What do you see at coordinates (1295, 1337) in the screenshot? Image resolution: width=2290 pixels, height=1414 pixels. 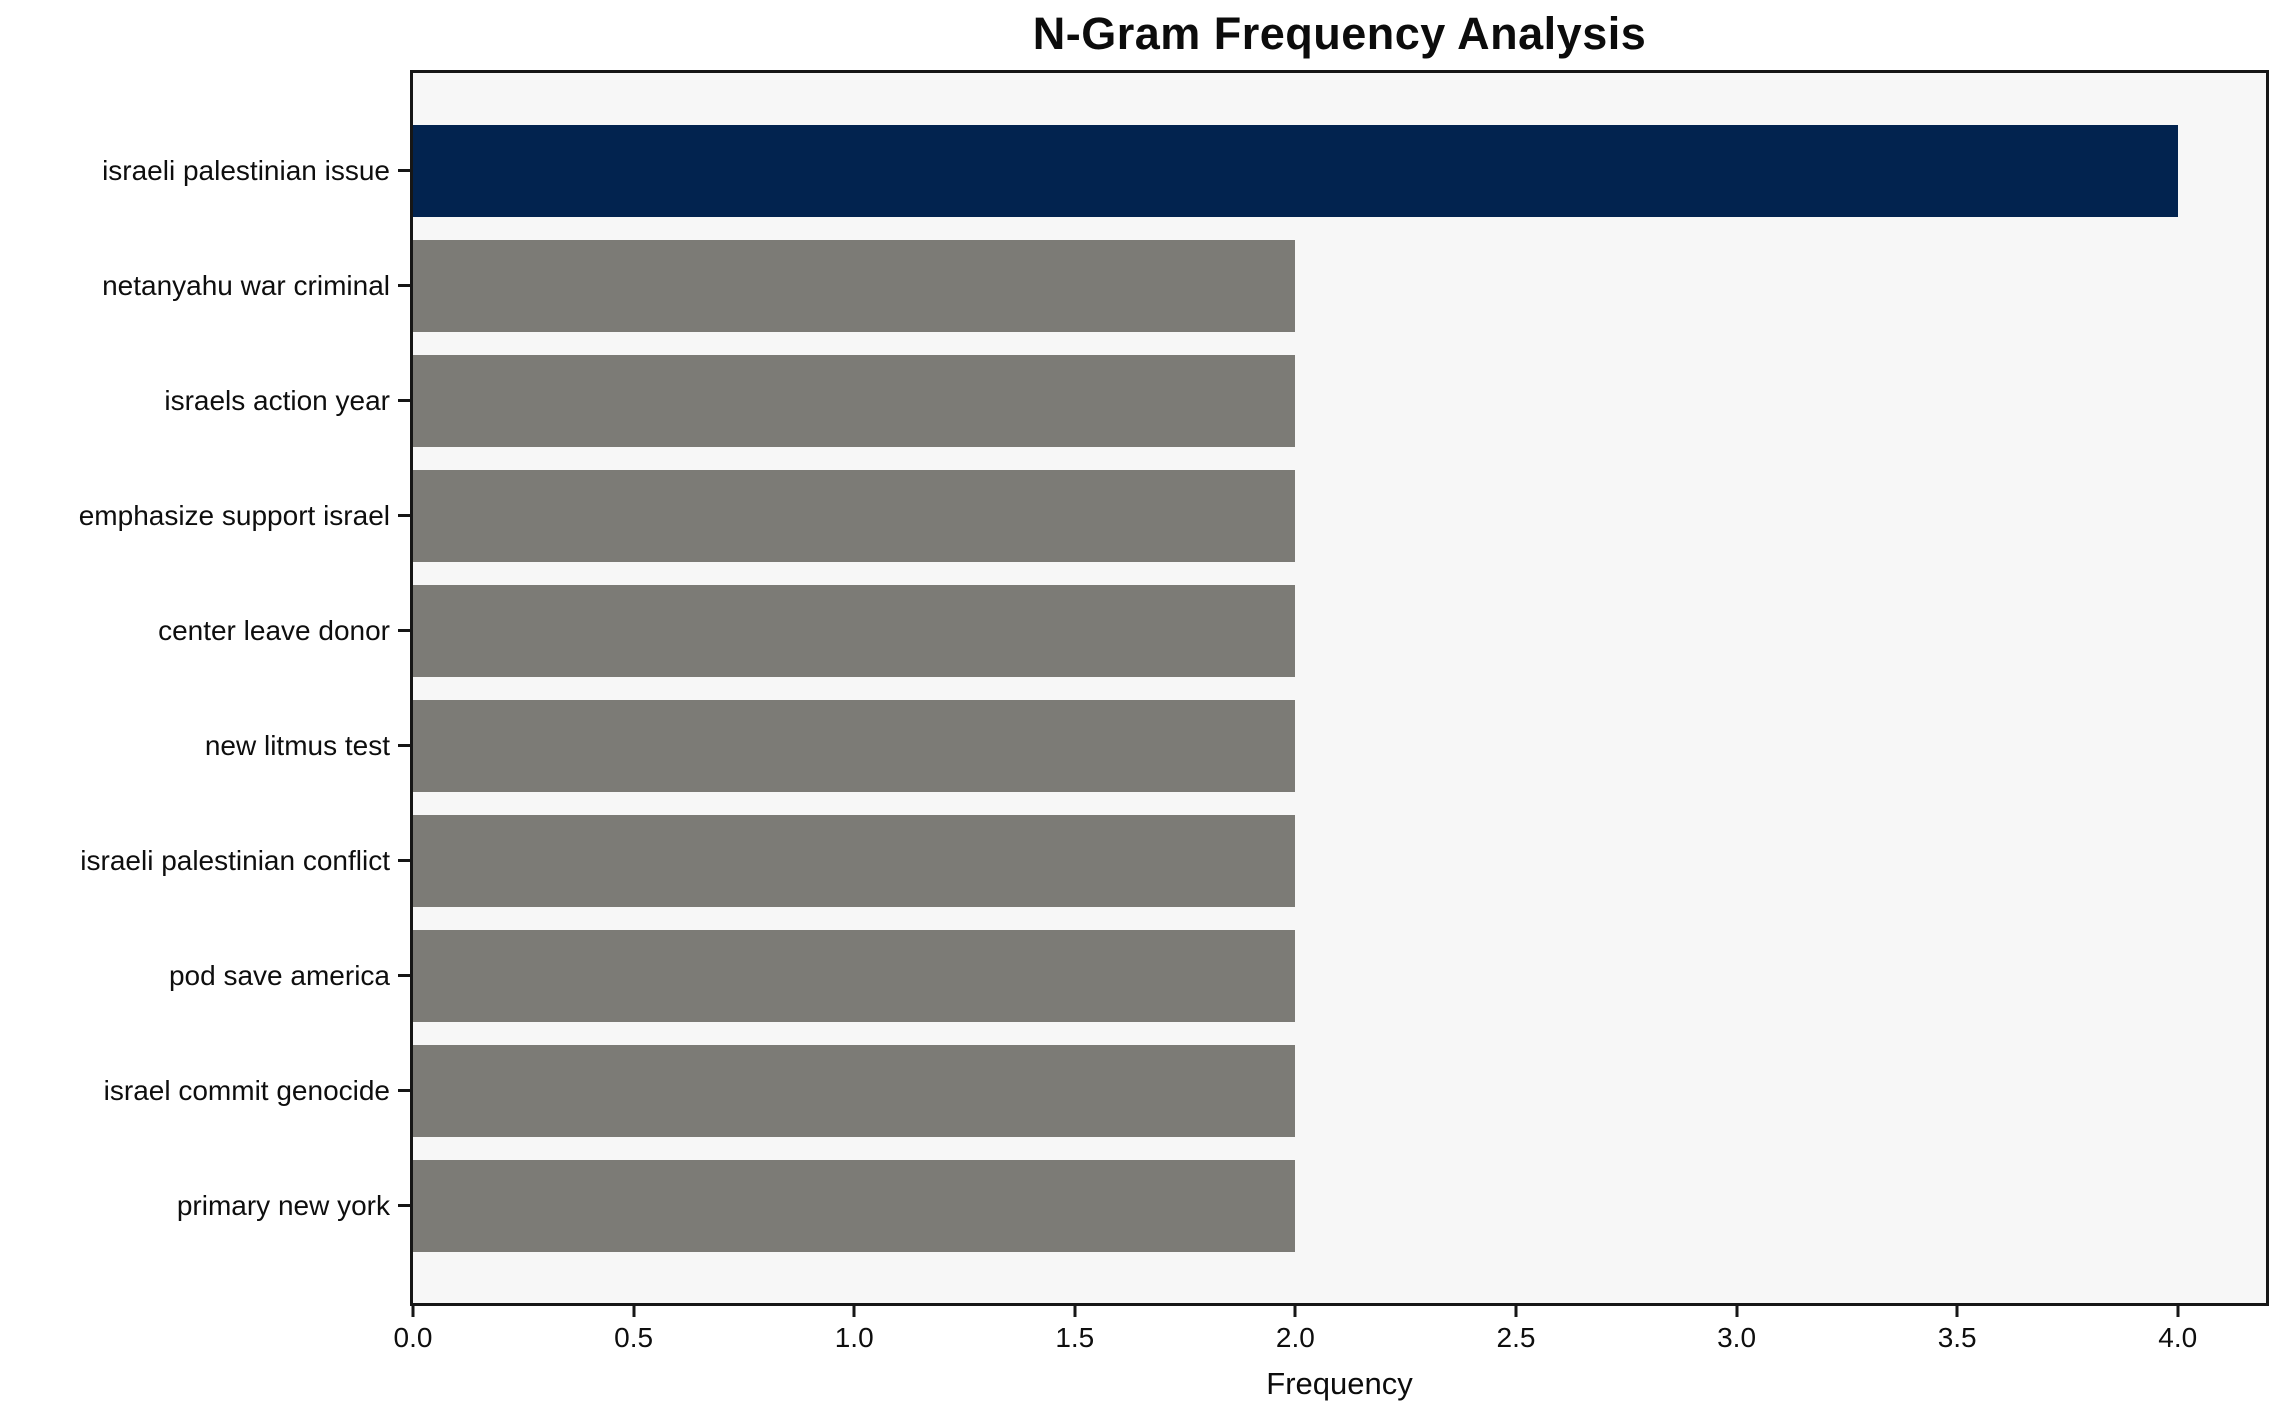 I see `x-tick-label: 2.0` at bounding box center [1295, 1337].